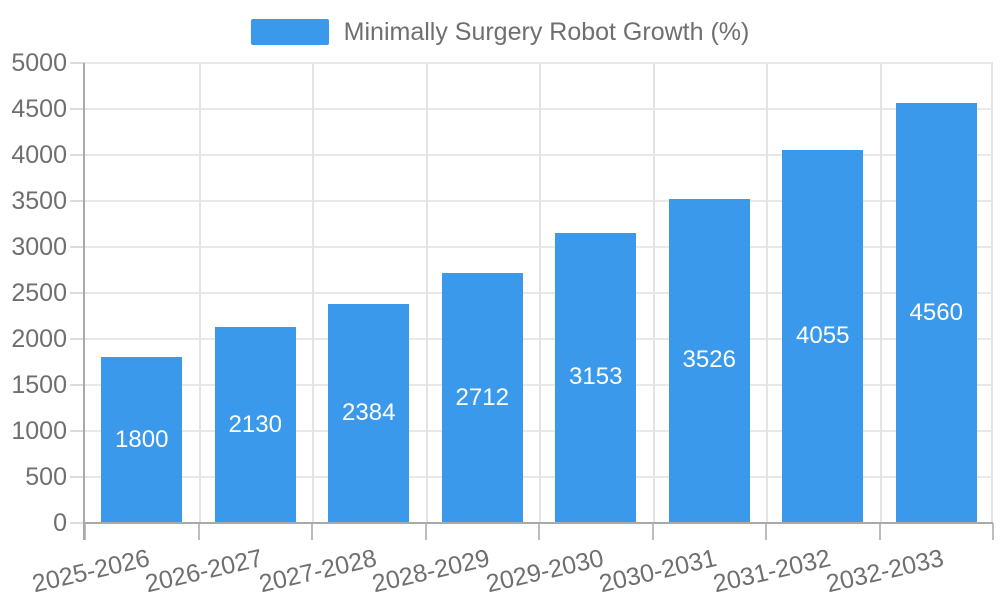  What do you see at coordinates (39, 430) in the screenshot?
I see `y-tick-label: 1000` at bounding box center [39, 430].